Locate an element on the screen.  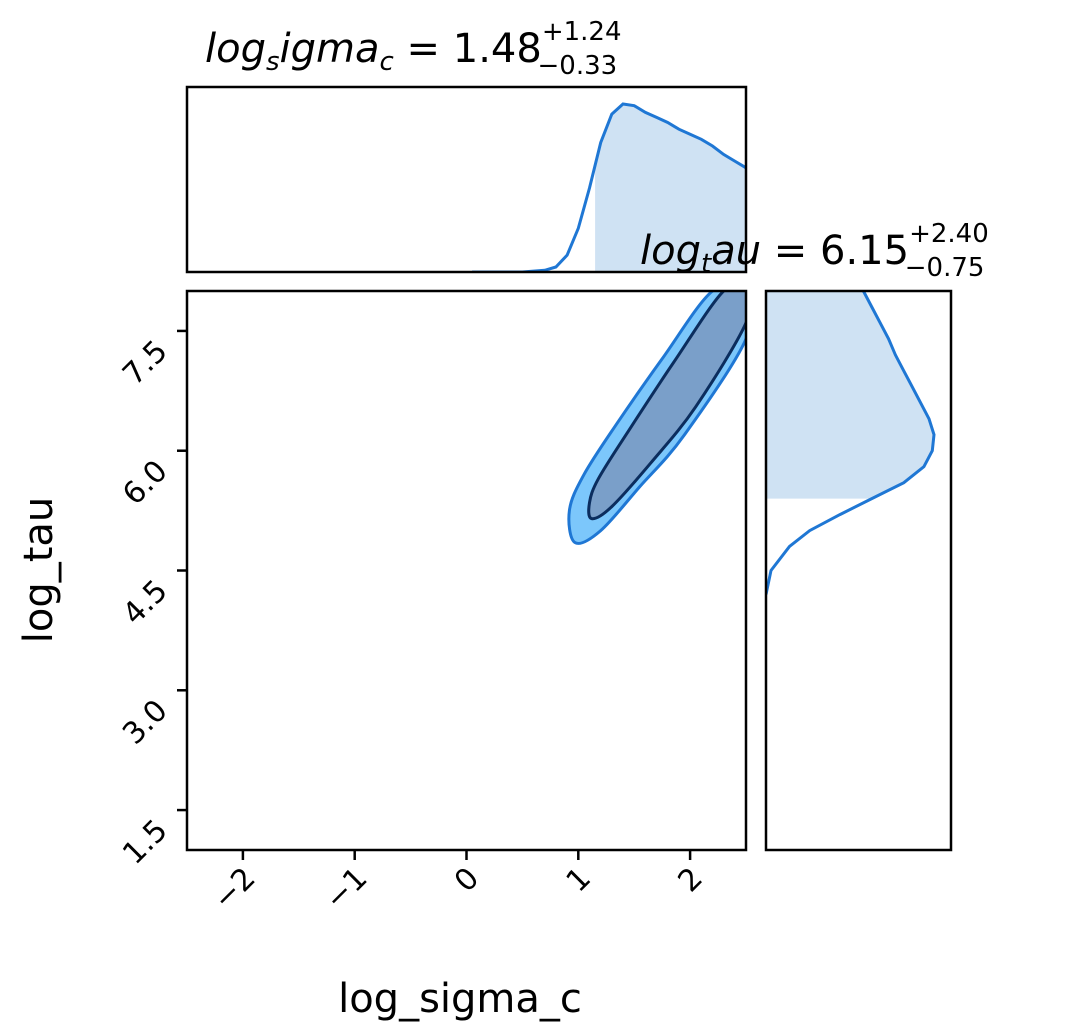
y-axis-ticks: 1.5 3.0 4.5 6.0 7.5 is located at coordinates (151, 600).